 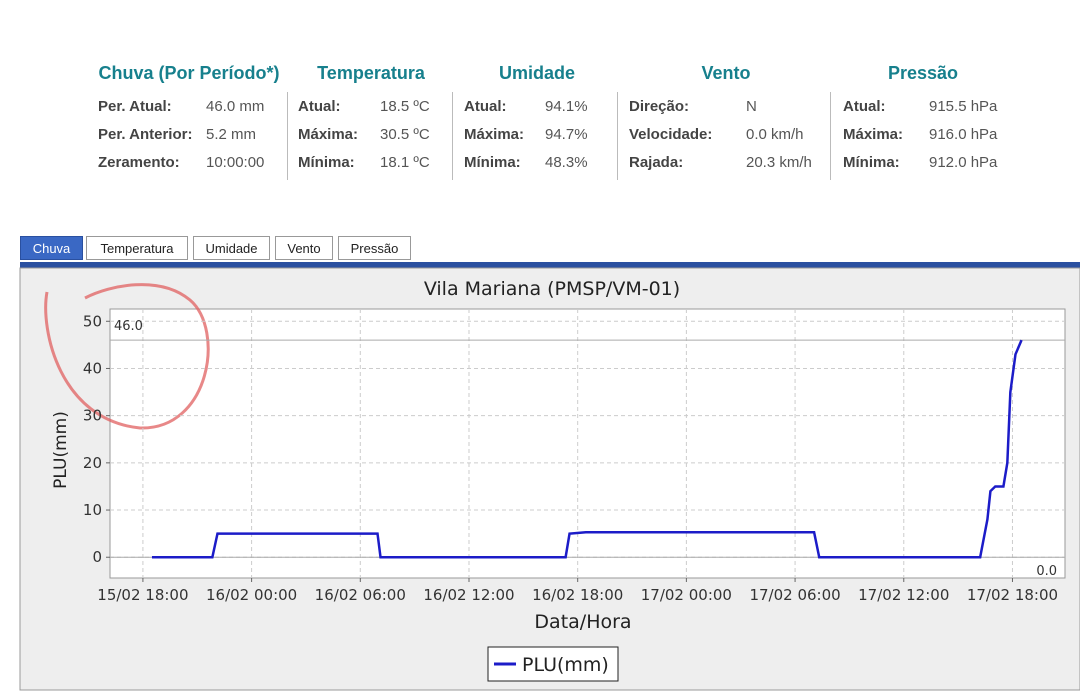 I want to click on stat-group-title: Pressão, so click(x=923, y=73).